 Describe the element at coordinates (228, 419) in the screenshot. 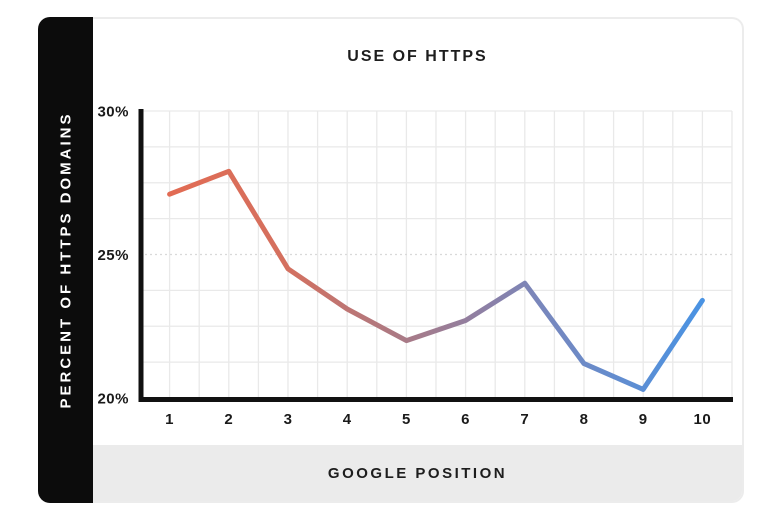

I see `x-tick-label: 2` at that location.